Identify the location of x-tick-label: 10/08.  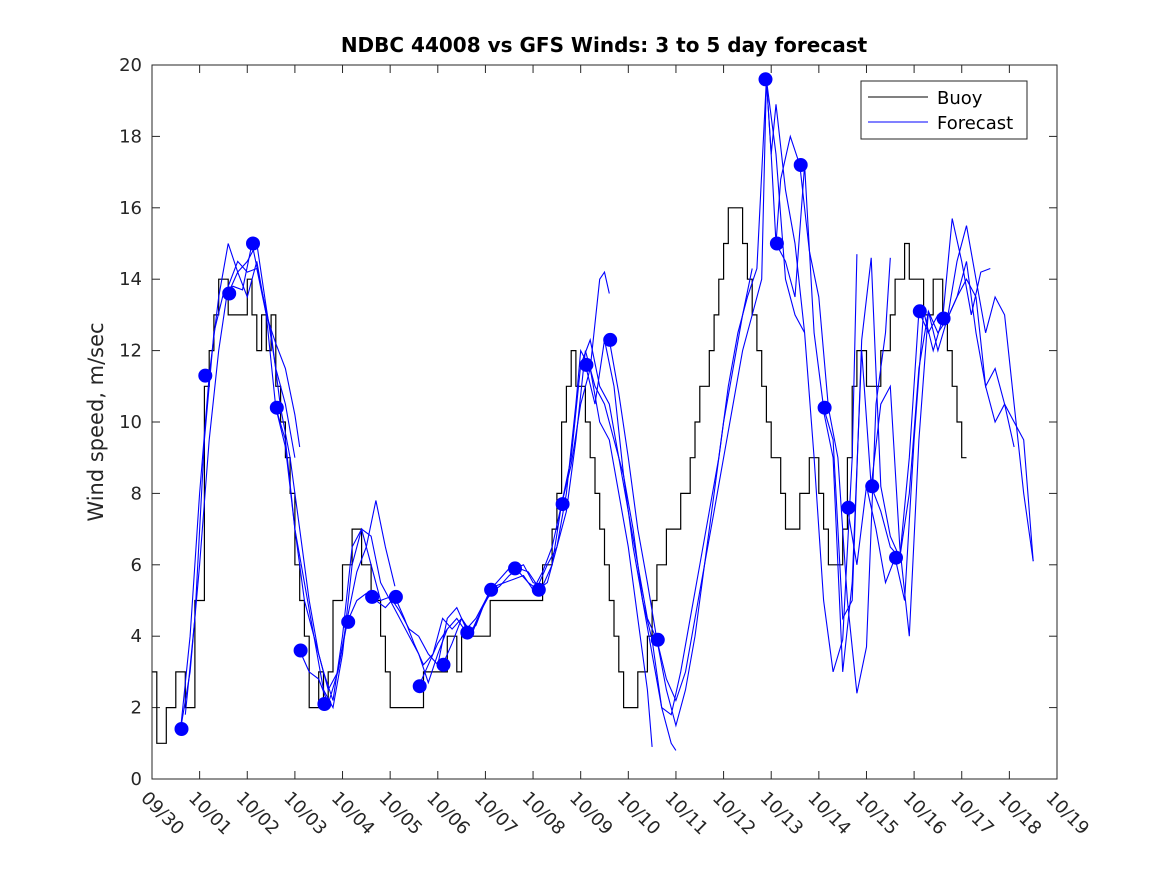
(544, 814).